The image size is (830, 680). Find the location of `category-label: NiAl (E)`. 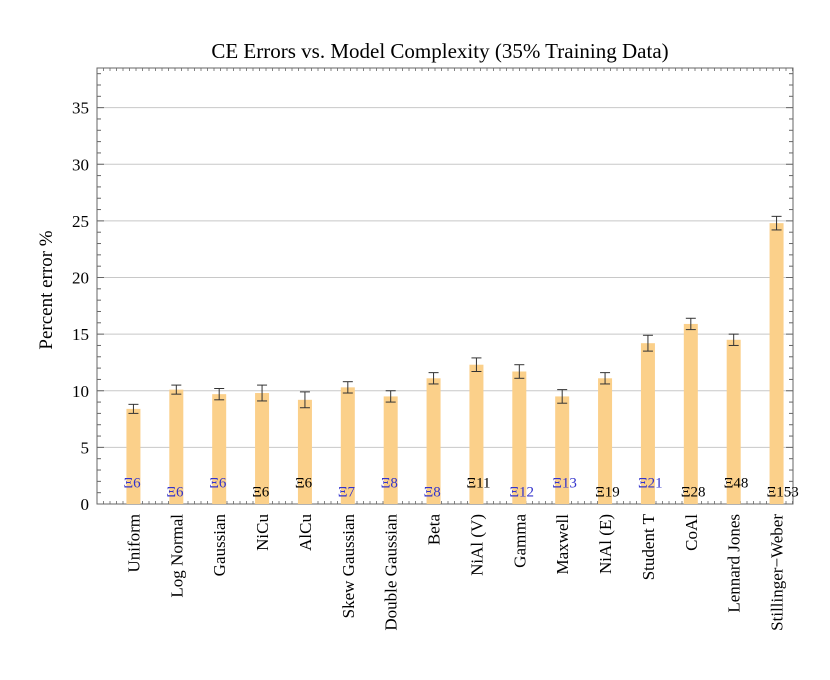

category-label: NiAl (E) is located at coordinates (605, 544).